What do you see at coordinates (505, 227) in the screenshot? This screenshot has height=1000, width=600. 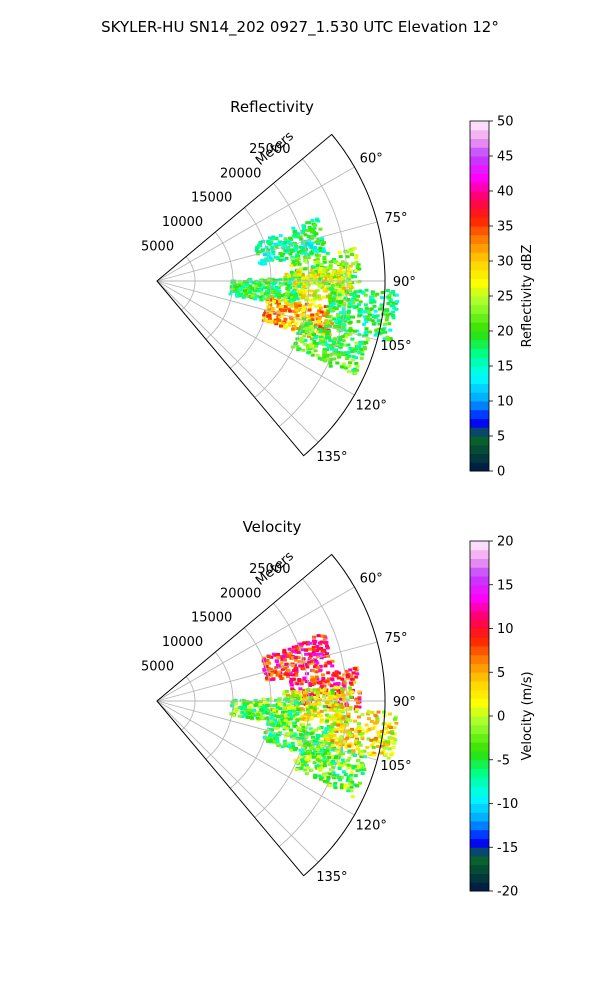 I see `colorbar-tick-label: 35` at bounding box center [505, 227].